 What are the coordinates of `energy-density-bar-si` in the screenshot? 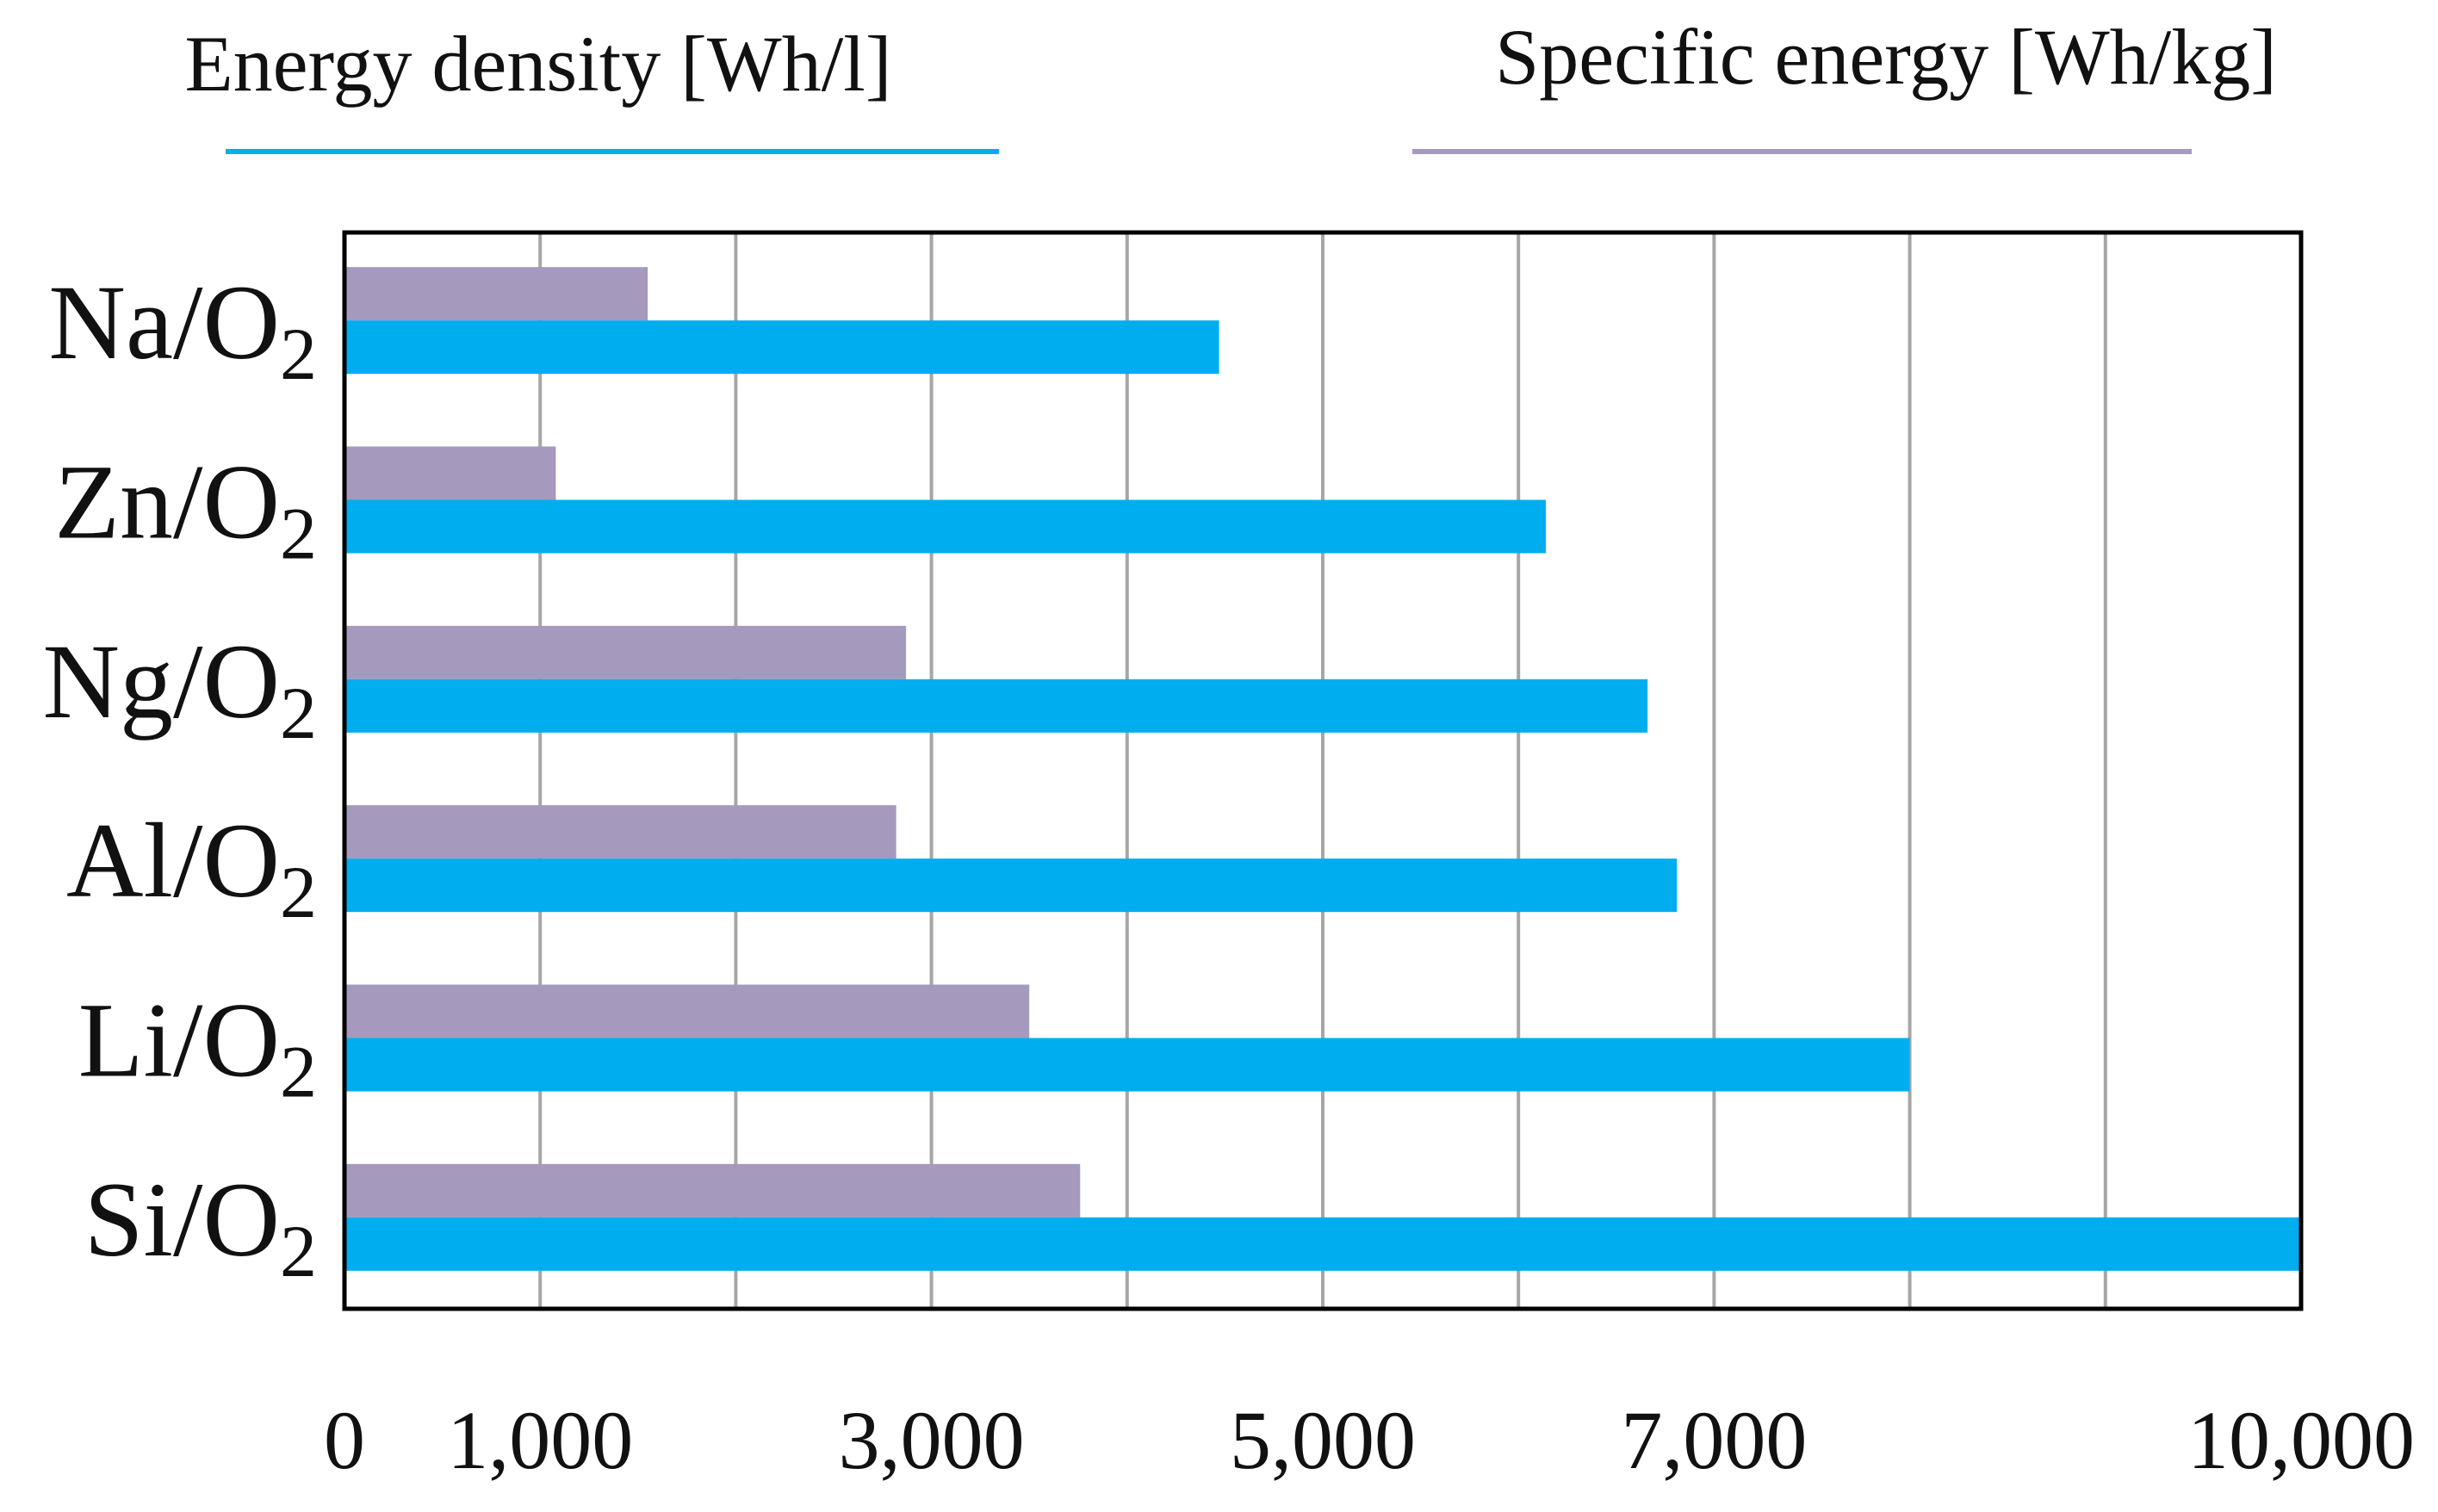 It's located at (1324, 1244).